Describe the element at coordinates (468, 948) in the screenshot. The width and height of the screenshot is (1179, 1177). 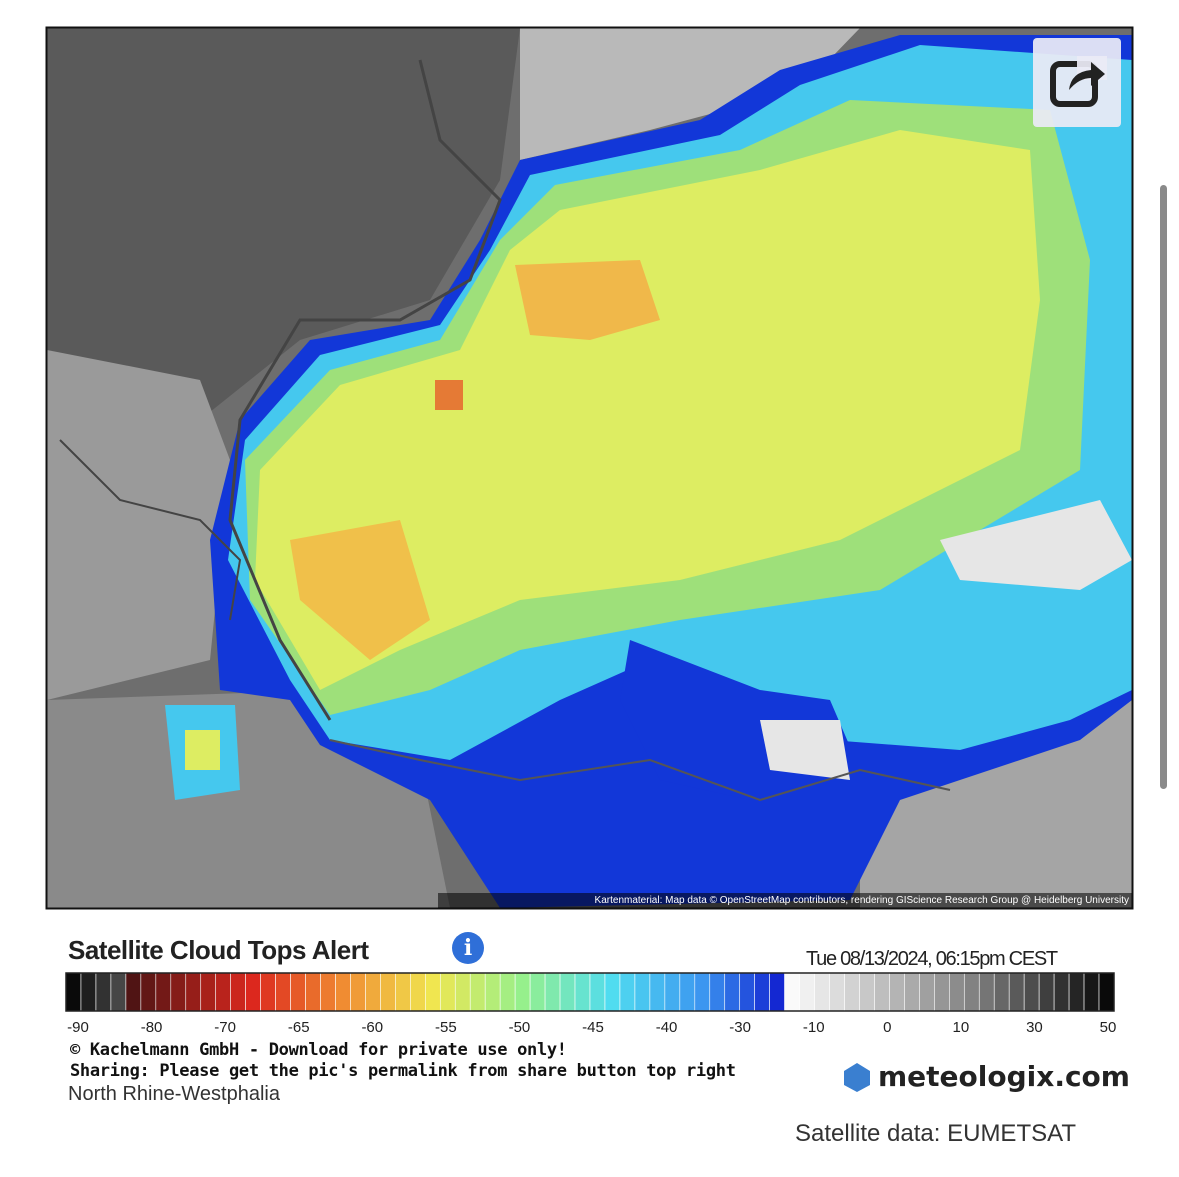
I see `info-button: i` at that location.